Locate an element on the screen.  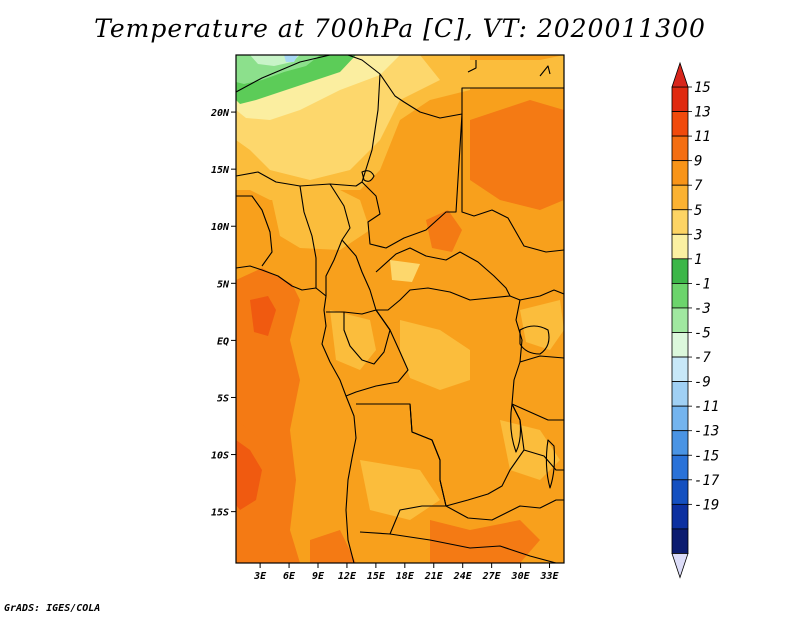
border-niger-chad is located at coordinates (412, 161).